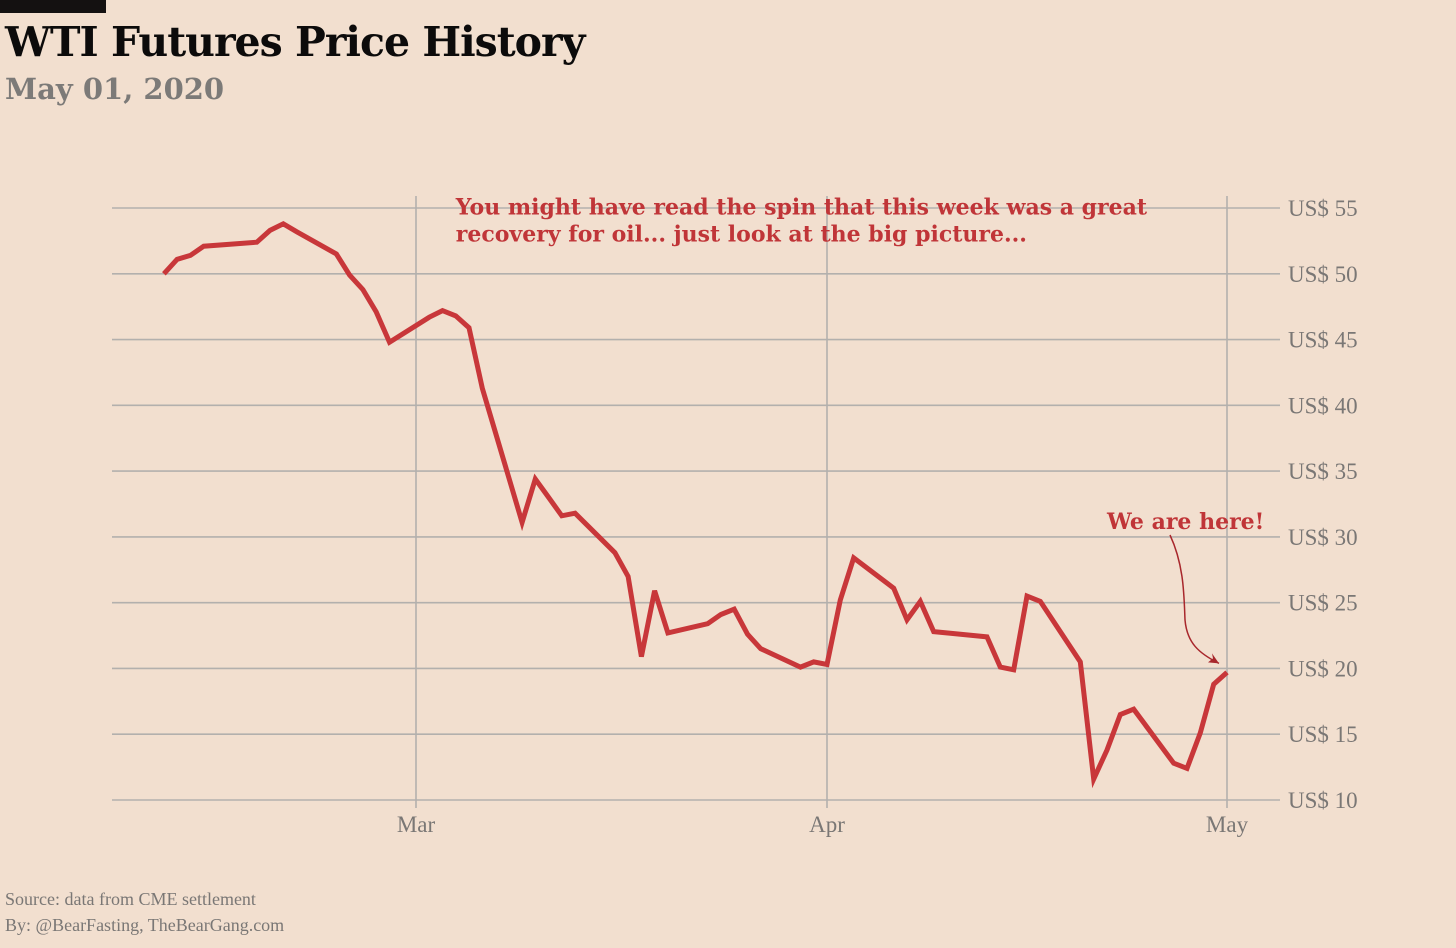  I want to click on y-tick-label: US$ 45, so click(1323, 340).